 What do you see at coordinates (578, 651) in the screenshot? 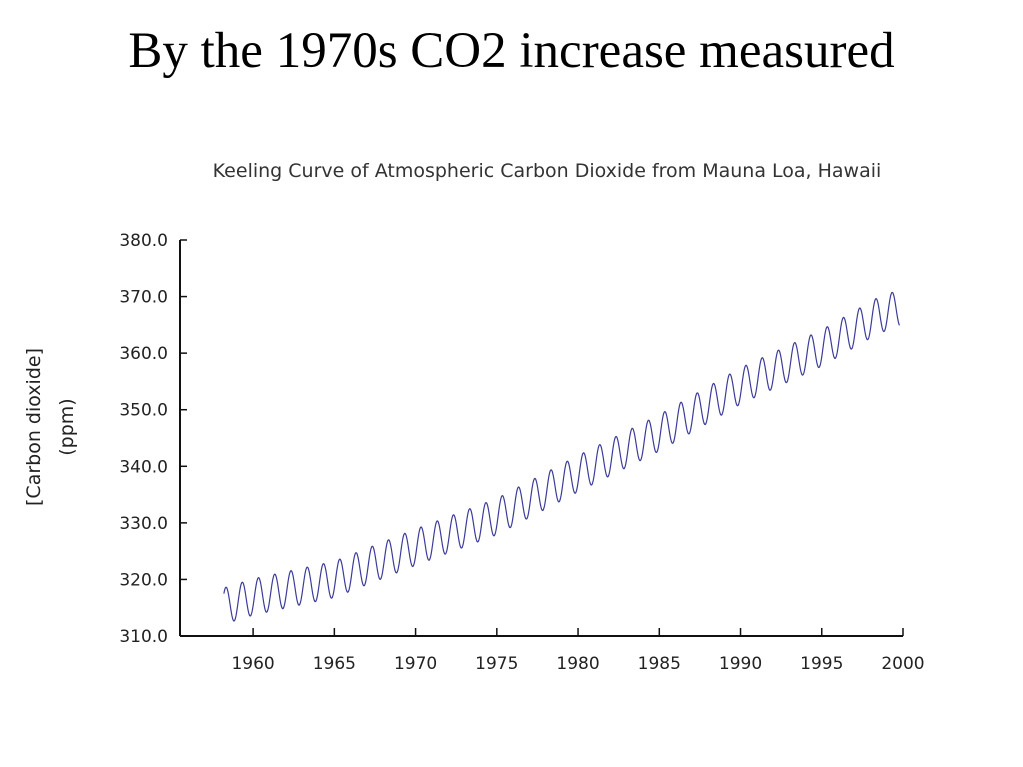
I see `x-ticks: 1960 1965 1970 1975 1980 1985 1990 1995 2000` at bounding box center [578, 651].